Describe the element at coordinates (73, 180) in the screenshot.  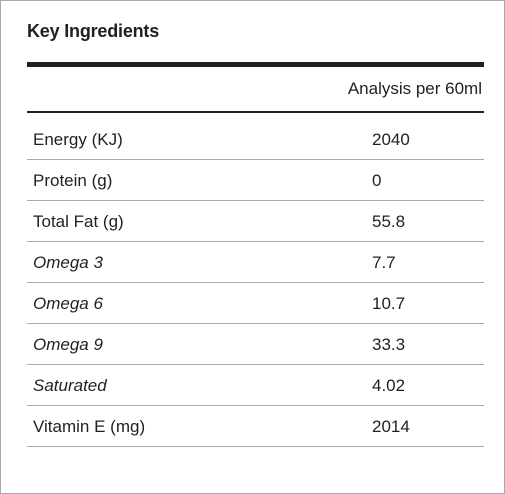
I see `row-label: Protein (g)` at that location.